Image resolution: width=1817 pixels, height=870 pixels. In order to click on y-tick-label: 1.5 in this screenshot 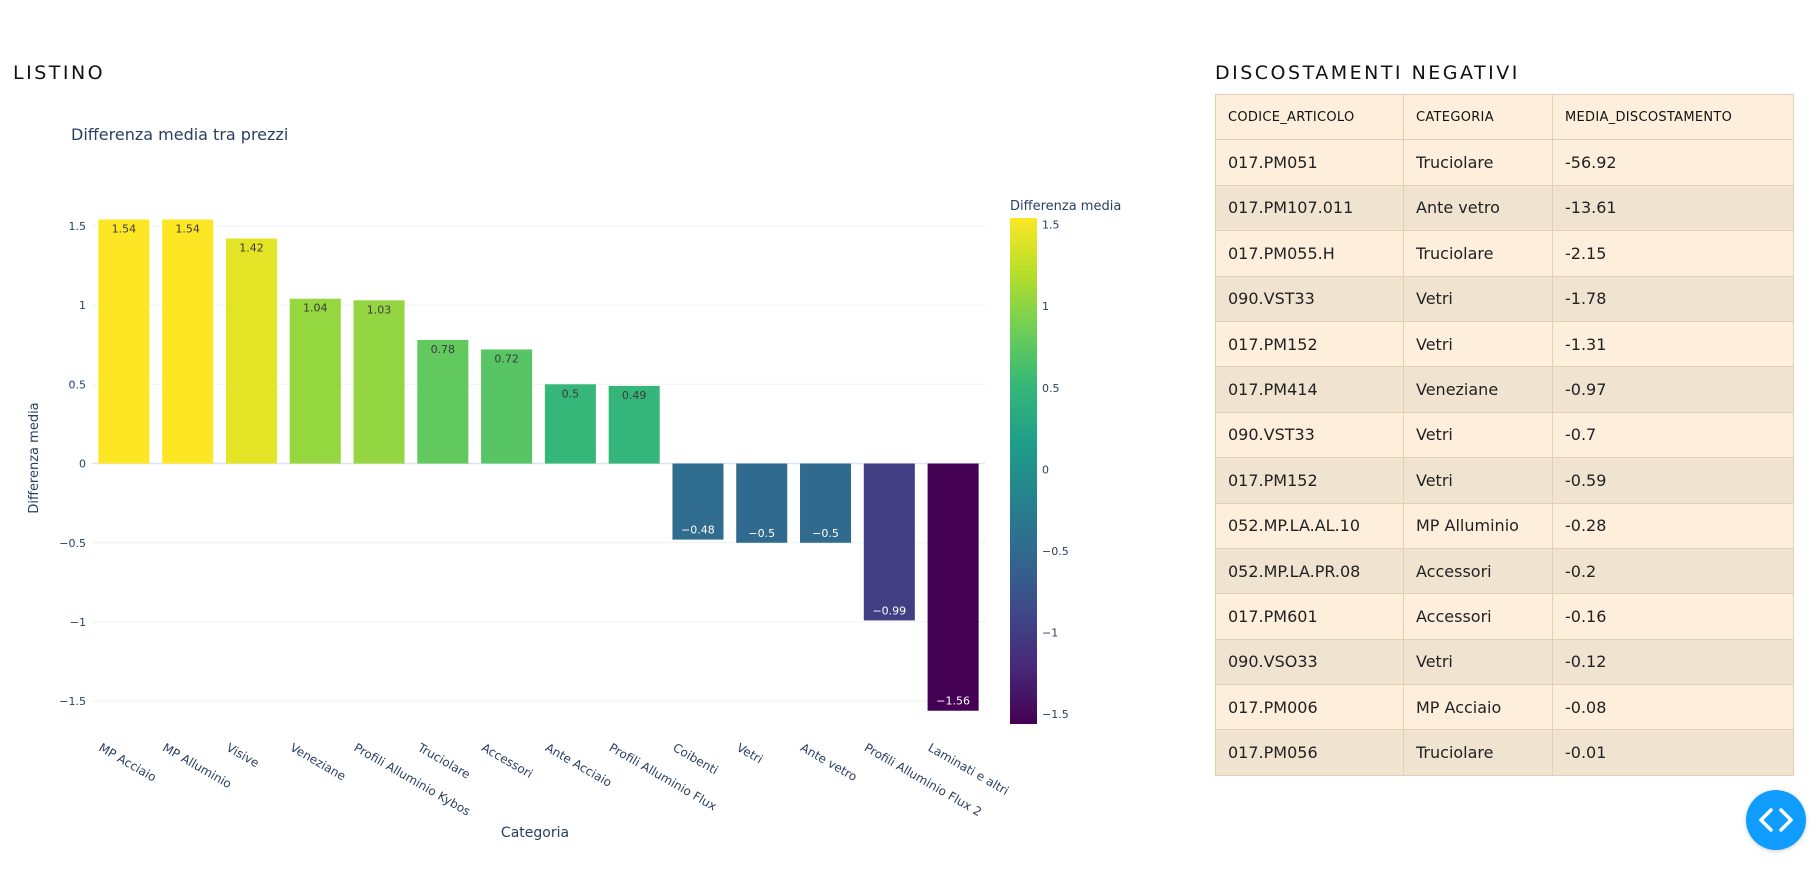, I will do `click(78, 226)`.